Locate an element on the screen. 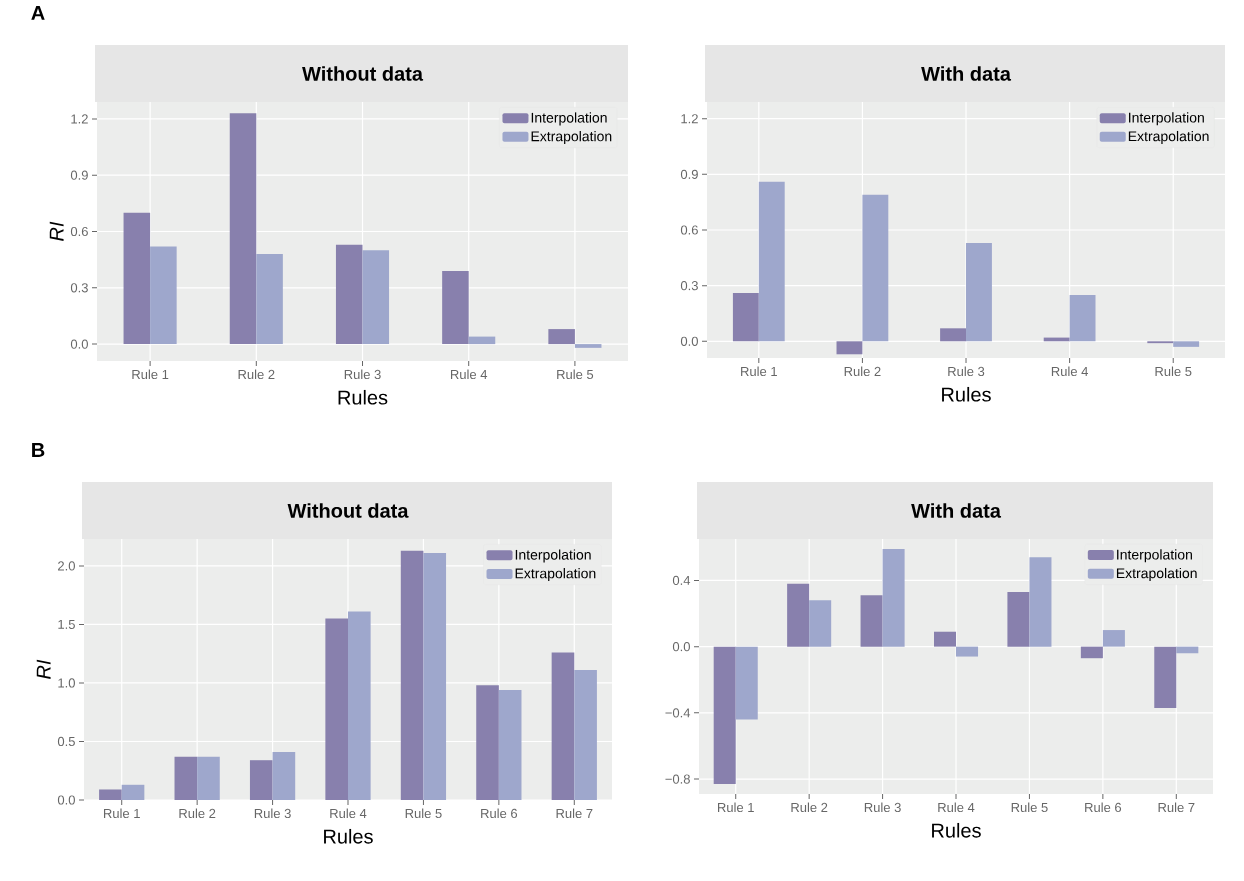 The width and height of the screenshot is (1244, 881). y-tick-label: 0.4 is located at coordinates (681, 580).